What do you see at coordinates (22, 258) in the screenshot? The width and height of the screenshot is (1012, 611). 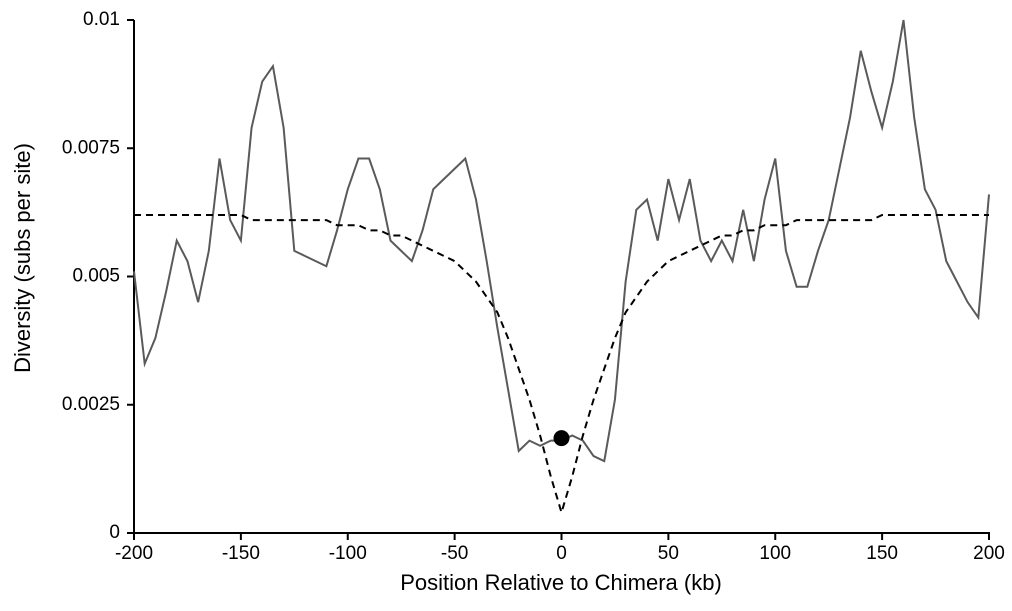 I see `y-axis-title: Diversity (subs per site)` at bounding box center [22, 258].